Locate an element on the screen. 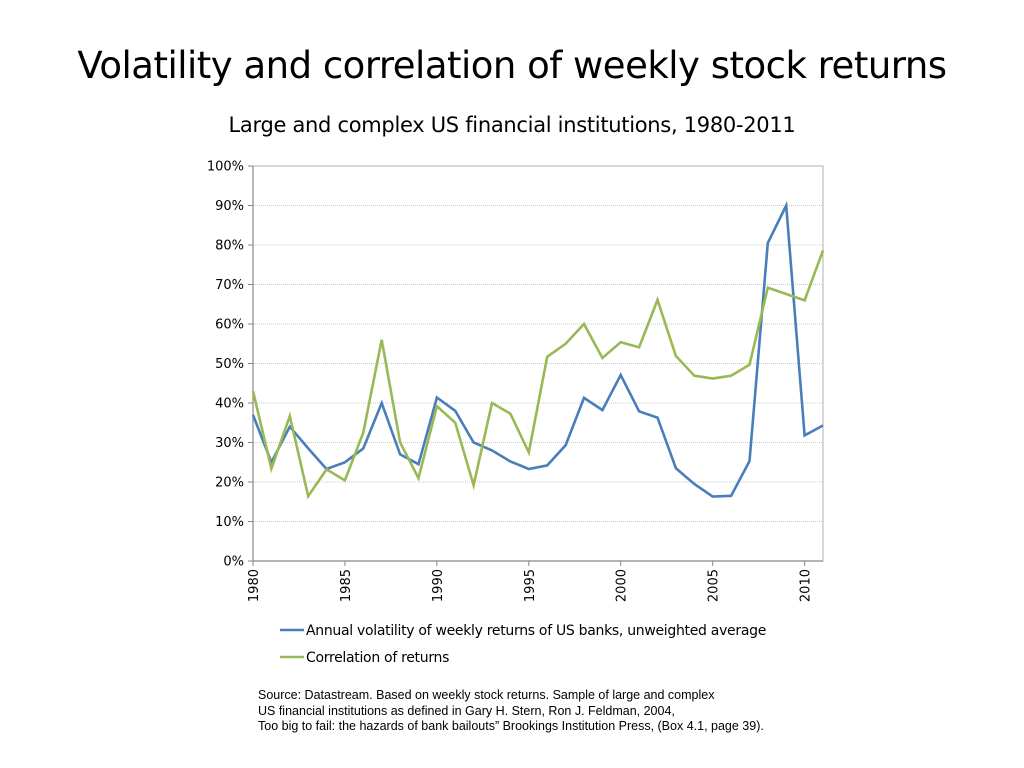 The height and width of the screenshot is (768, 1024). x-tick-label: 1990 is located at coordinates (438, 585).